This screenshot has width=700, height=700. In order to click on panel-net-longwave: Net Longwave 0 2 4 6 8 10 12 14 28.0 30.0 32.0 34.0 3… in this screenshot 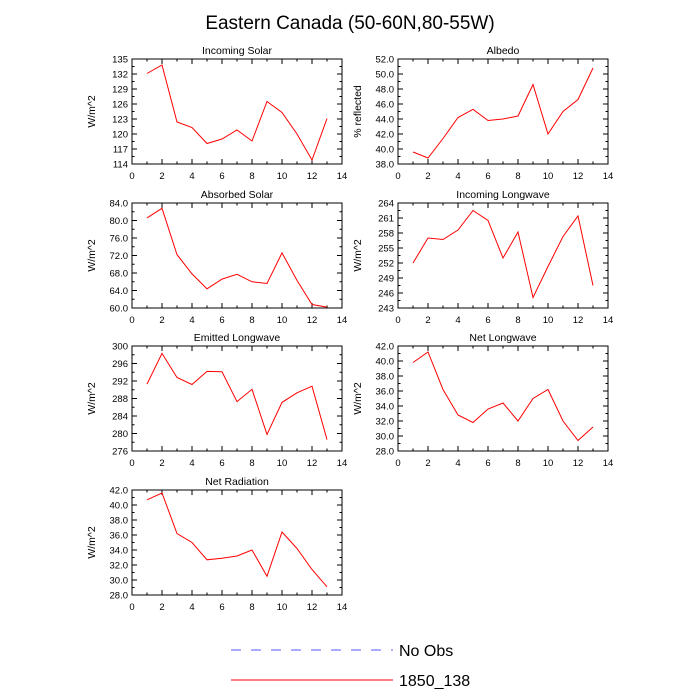, I will do `click(482, 400)`.